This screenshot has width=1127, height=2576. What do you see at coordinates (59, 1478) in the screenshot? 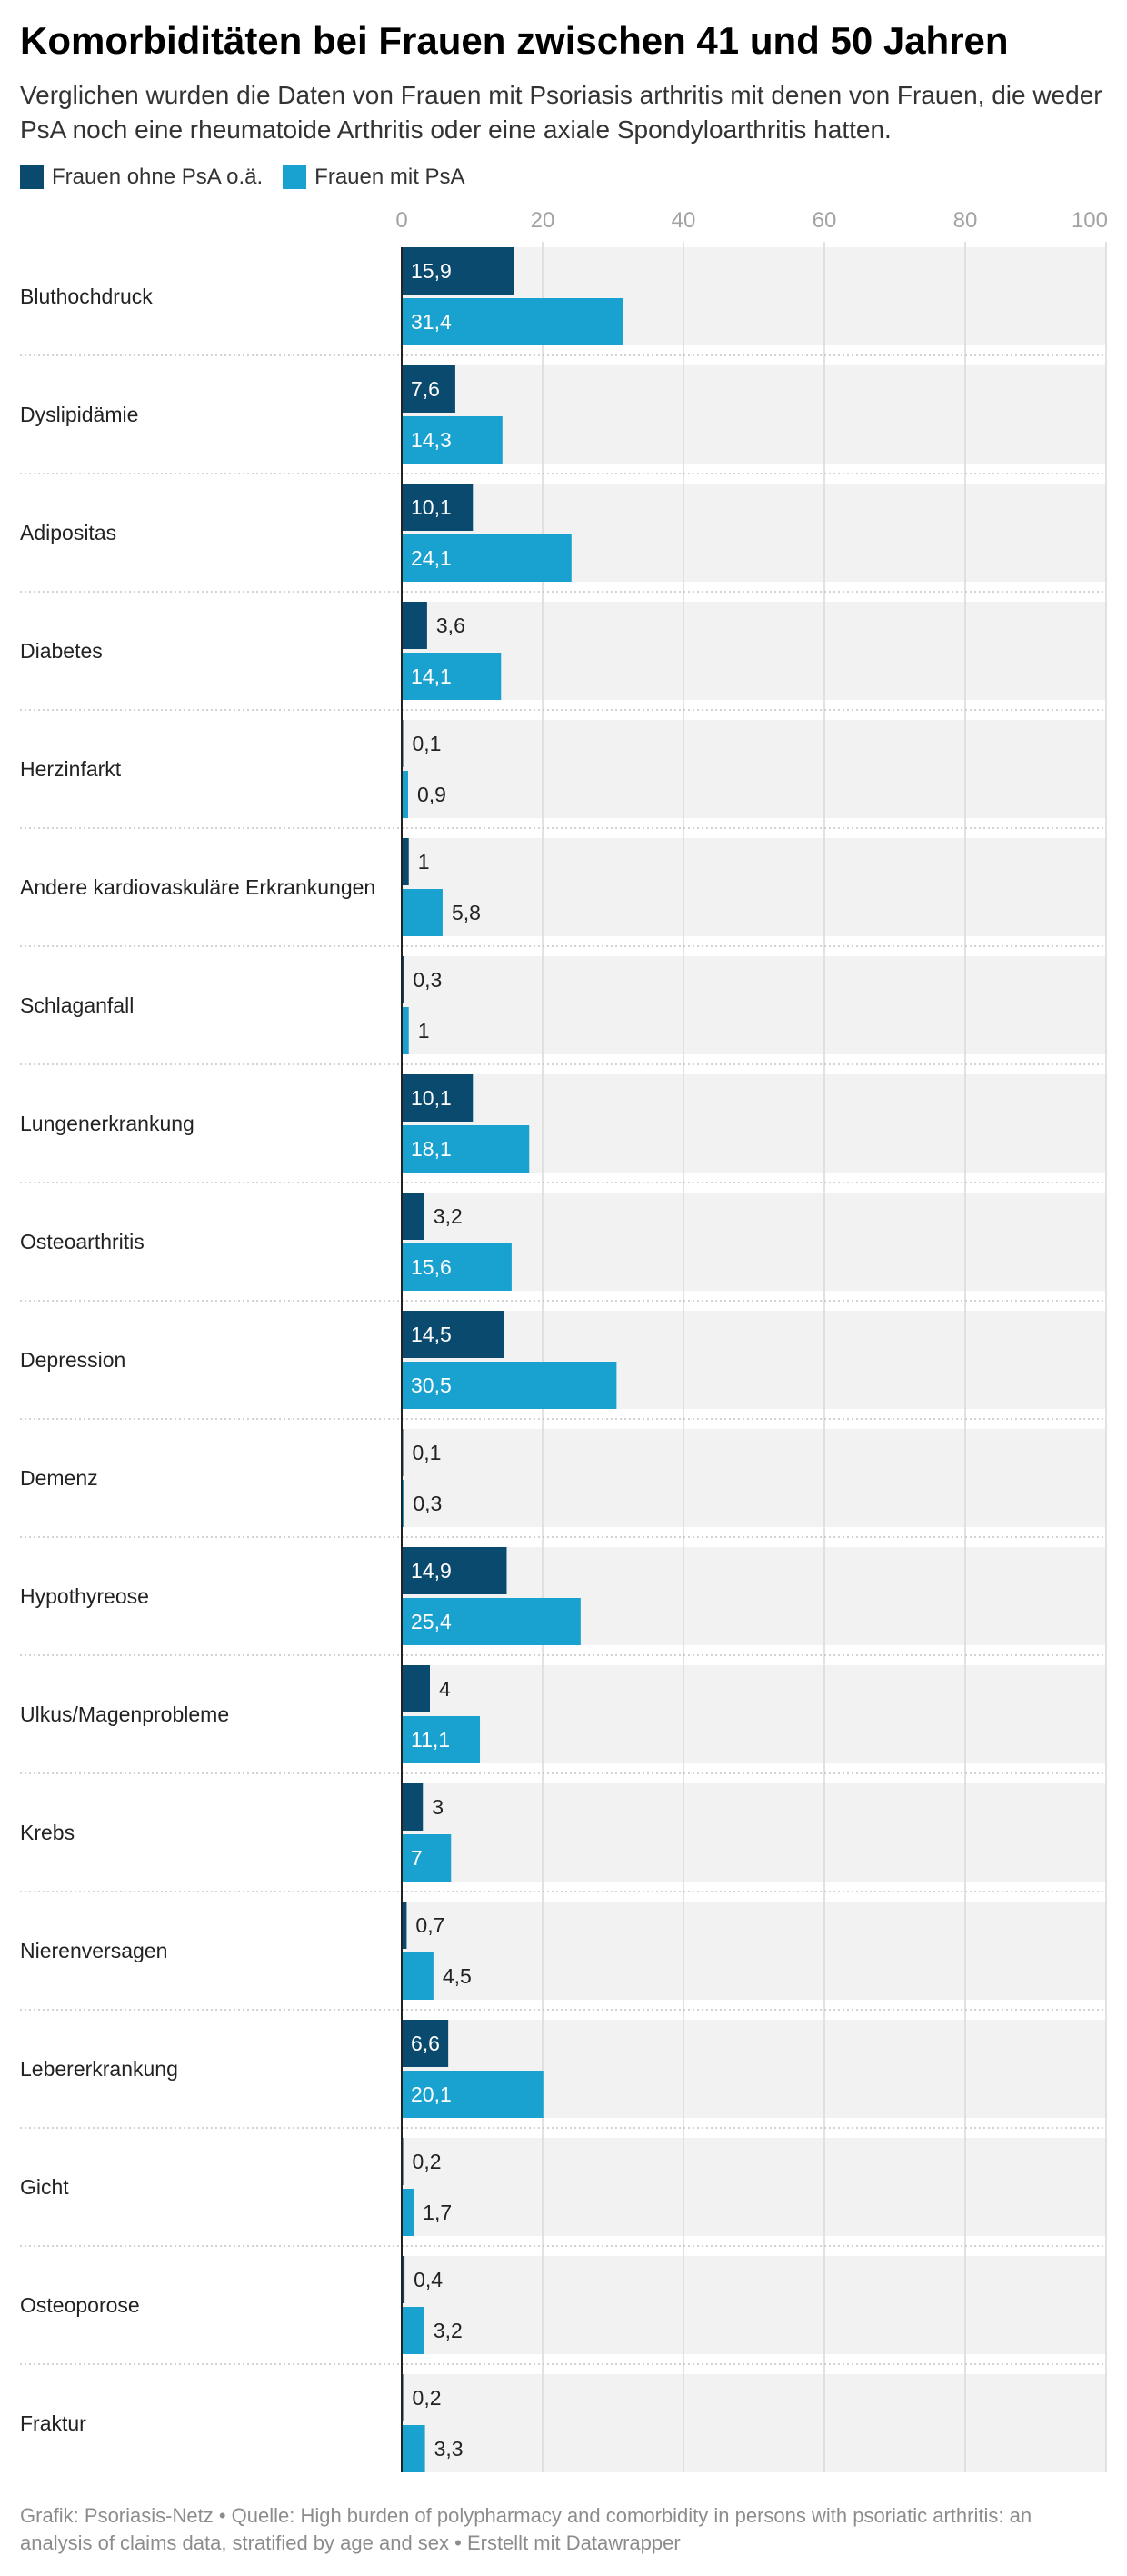
I see `category-label-demenz: Demenz` at bounding box center [59, 1478].